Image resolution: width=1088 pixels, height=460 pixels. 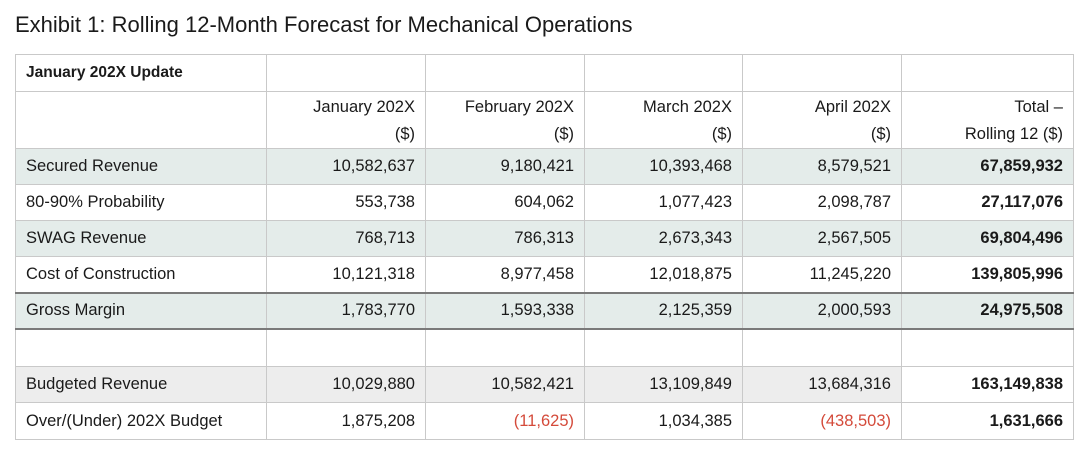 I want to click on cell-april: 13,684,316, so click(x=822, y=384).